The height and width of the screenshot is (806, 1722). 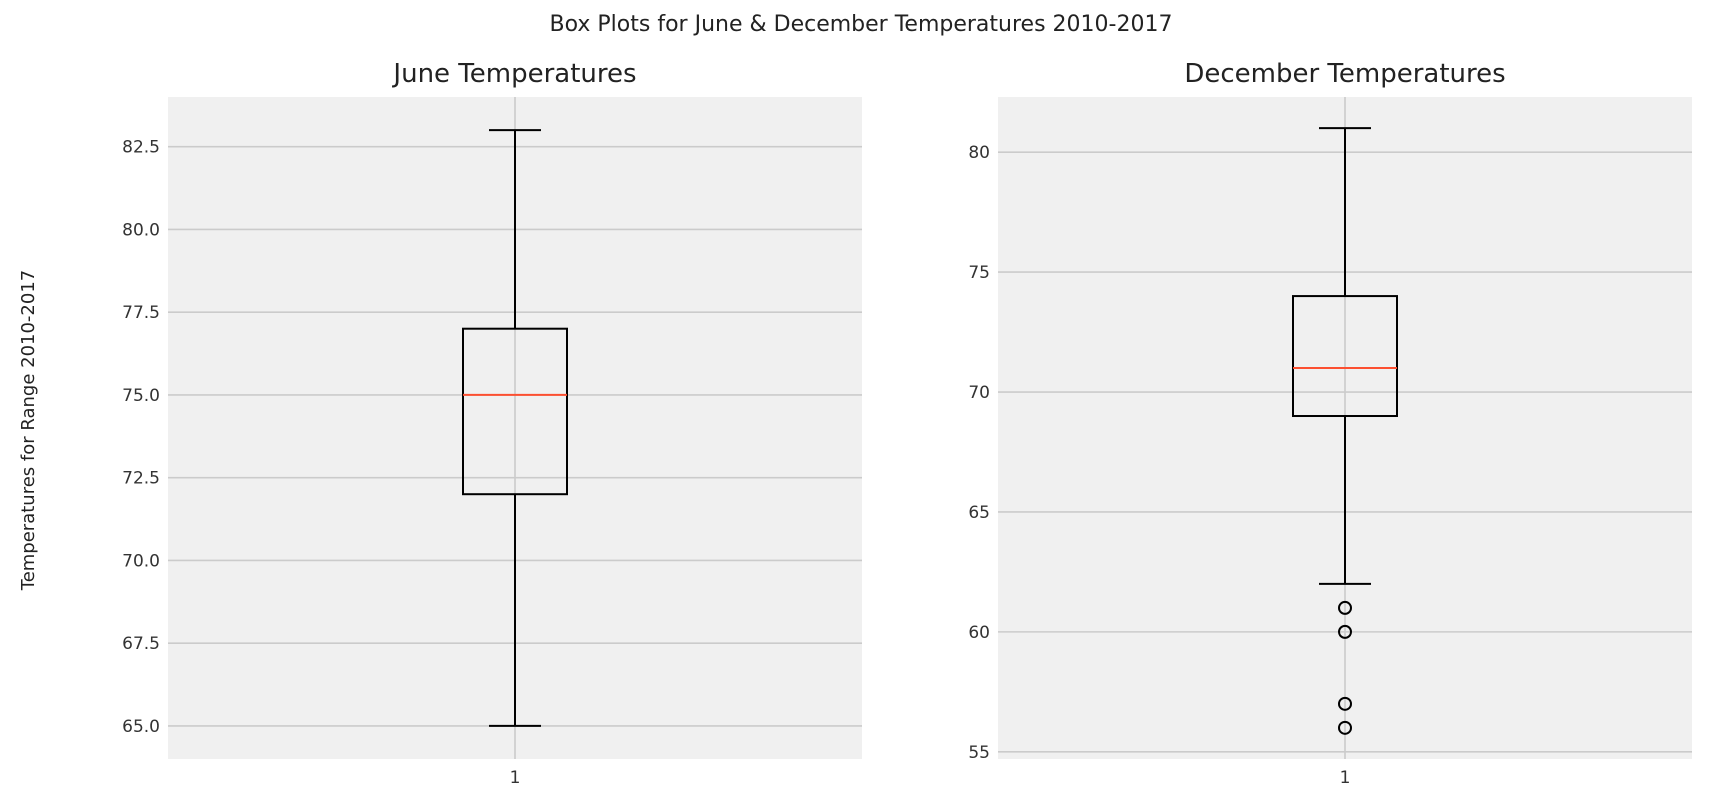 I want to click on june-subplot-title: June Temperatures, so click(x=513, y=74).